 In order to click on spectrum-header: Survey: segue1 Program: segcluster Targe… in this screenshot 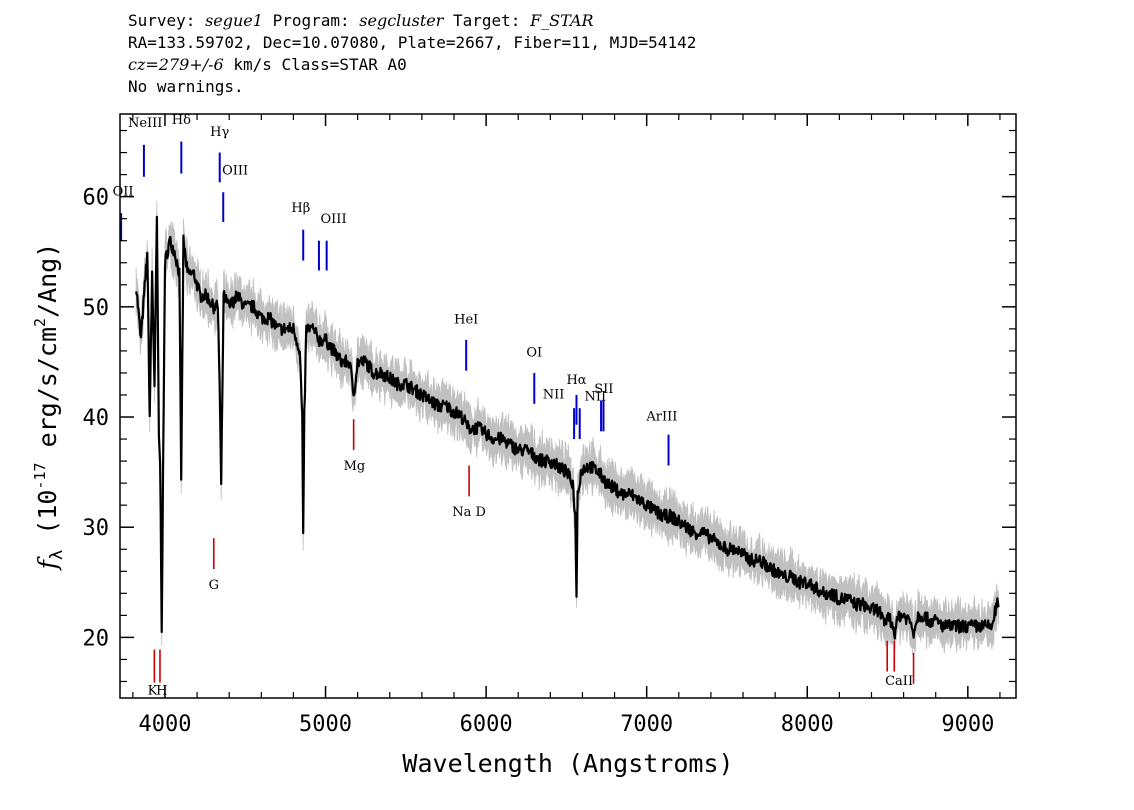, I will do `click(412, 54)`.